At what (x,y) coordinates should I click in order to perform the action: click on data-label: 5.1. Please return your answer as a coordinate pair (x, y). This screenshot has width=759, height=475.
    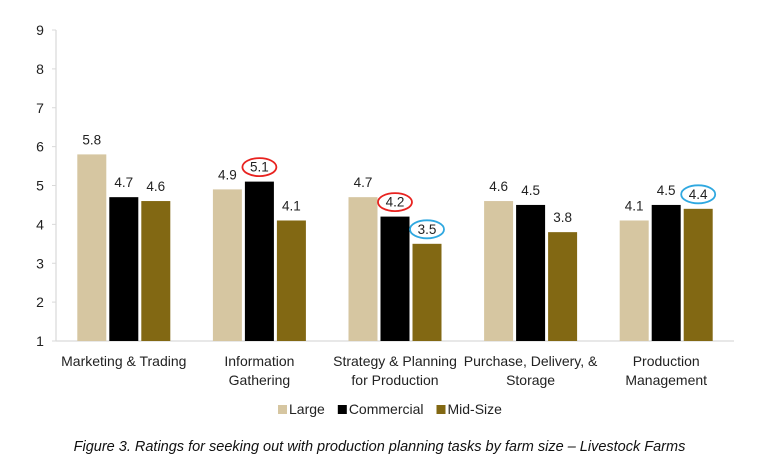
    Looking at the image, I should click on (259, 167).